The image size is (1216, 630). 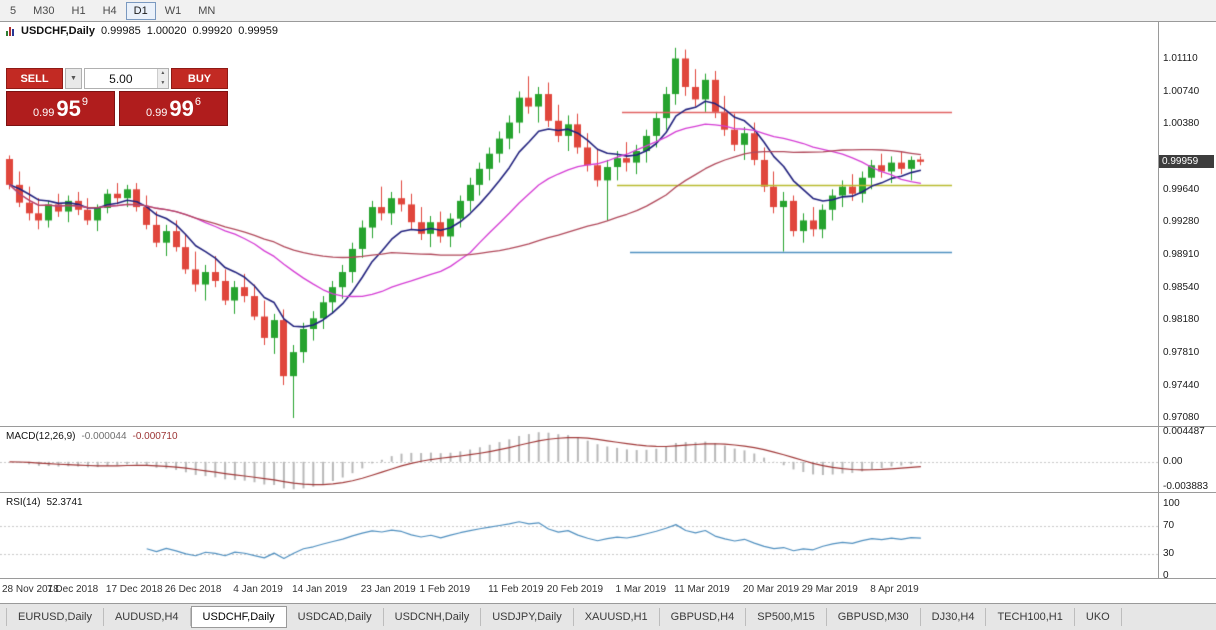 I want to click on volume-dropdown-icon: ▼, so click(x=73, y=78).